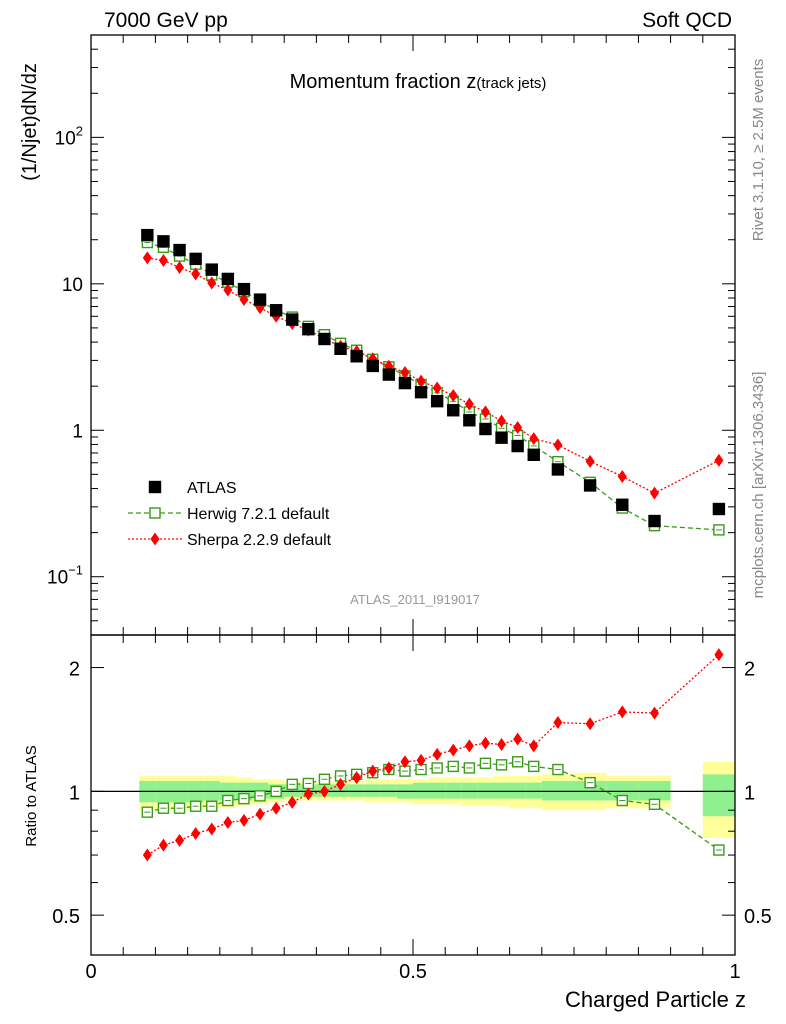 This screenshot has width=786, height=1024. What do you see at coordinates (655, 999) in the screenshot?
I see `x-axis-label: Charged Particle z` at bounding box center [655, 999].